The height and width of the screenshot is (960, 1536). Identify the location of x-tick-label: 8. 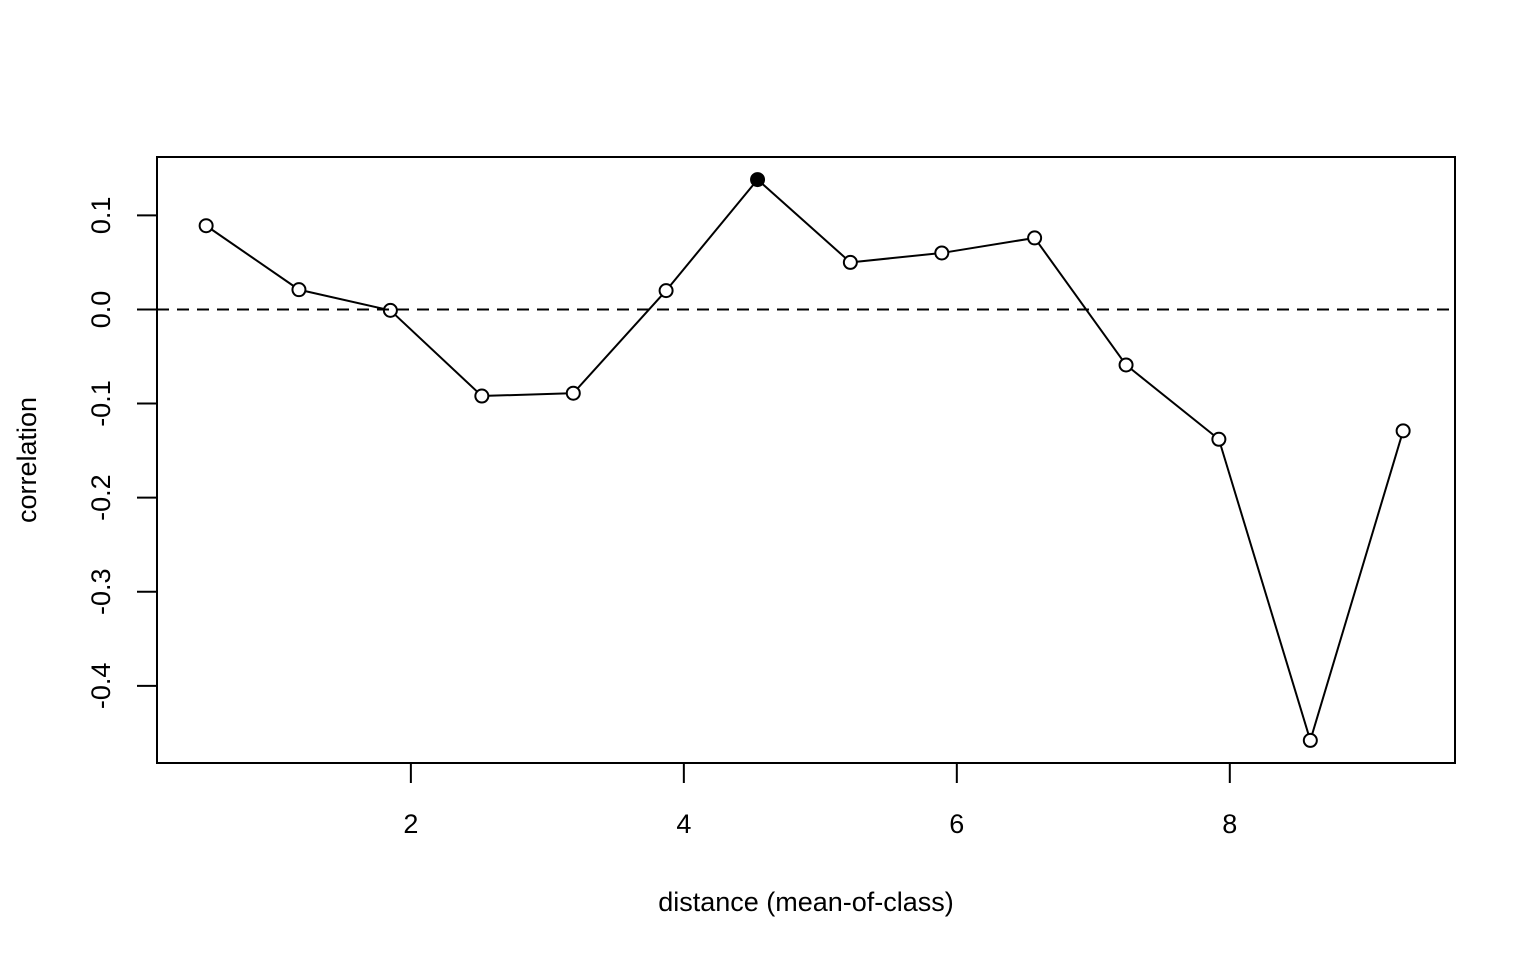
(1229, 824).